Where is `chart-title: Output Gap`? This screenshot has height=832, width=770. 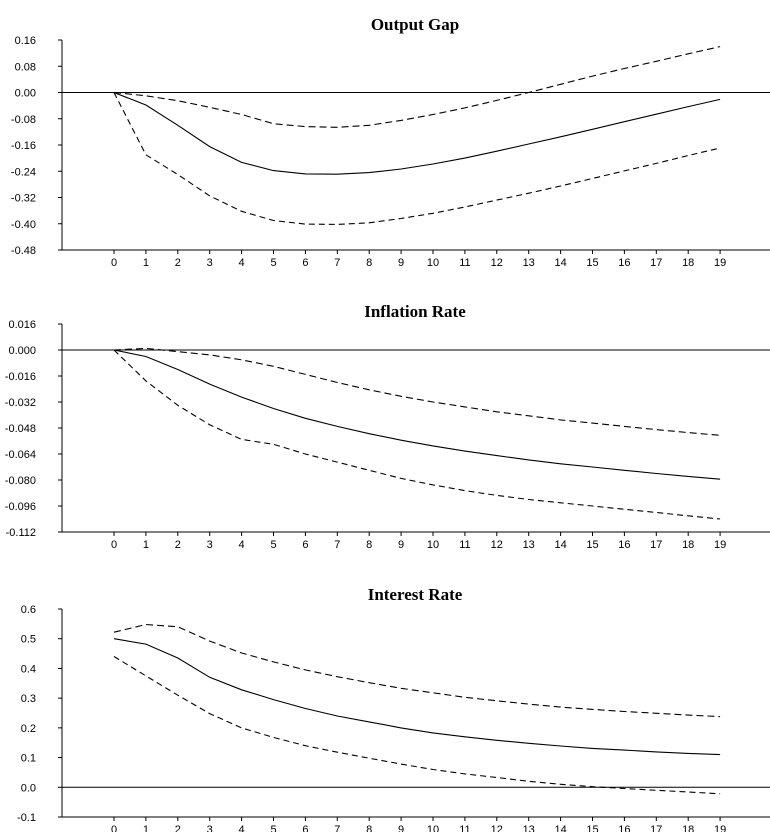
chart-title: Output Gap is located at coordinates (415, 24).